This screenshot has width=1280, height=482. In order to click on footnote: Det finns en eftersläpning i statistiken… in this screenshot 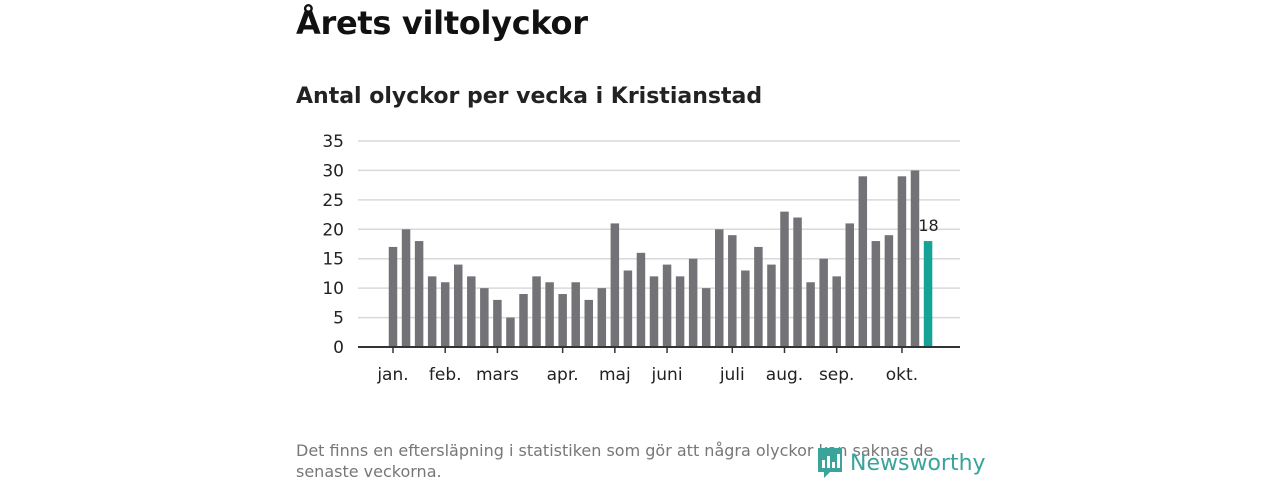, I will do `click(615, 461)`.